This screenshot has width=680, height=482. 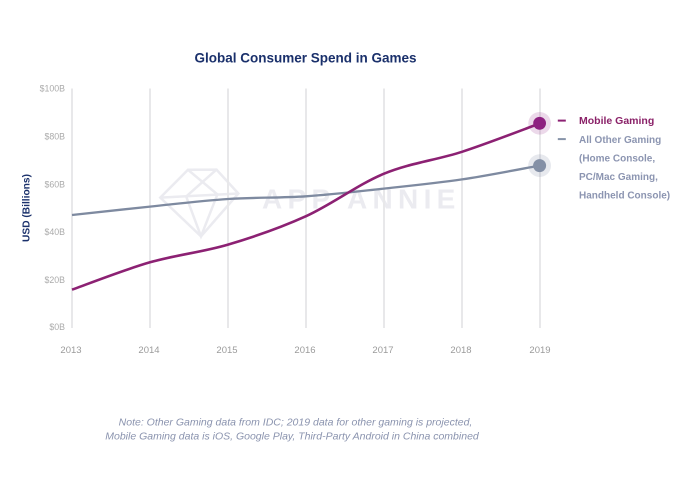 What do you see at coordinates (305, 58) in the screenshot?
I see `svg-text: Global Consumer Spend in Games` at bounding box center [305, 58].